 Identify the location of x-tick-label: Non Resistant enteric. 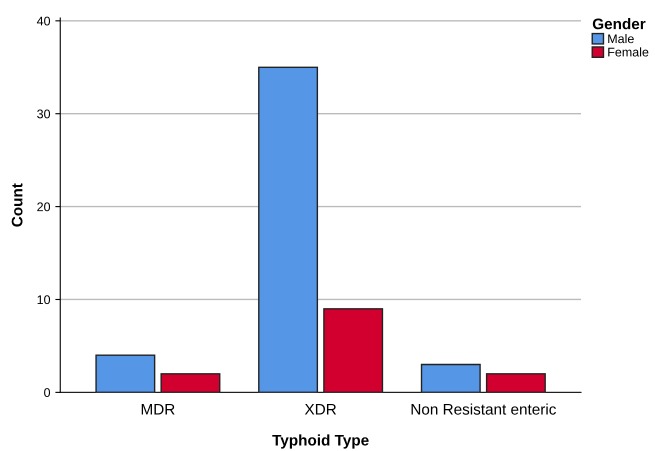
(484, 409).